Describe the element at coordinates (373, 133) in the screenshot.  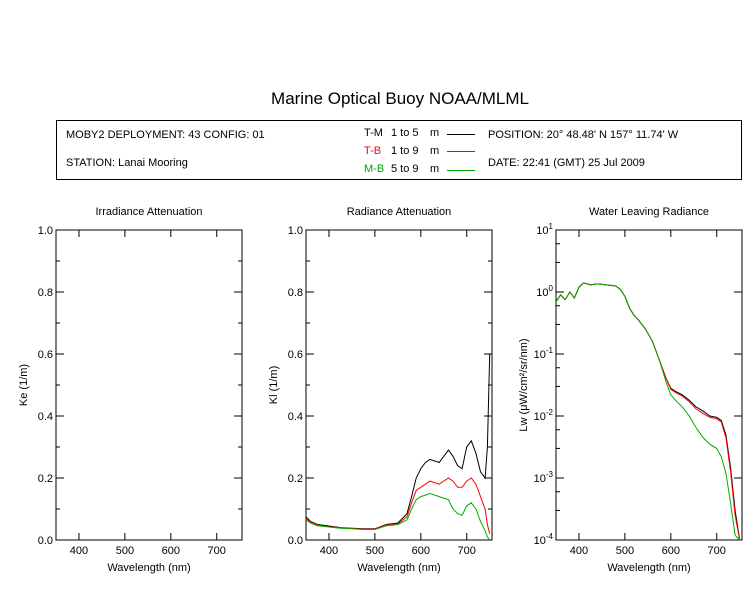
I see `legend-code-tm: T-M` at that location.